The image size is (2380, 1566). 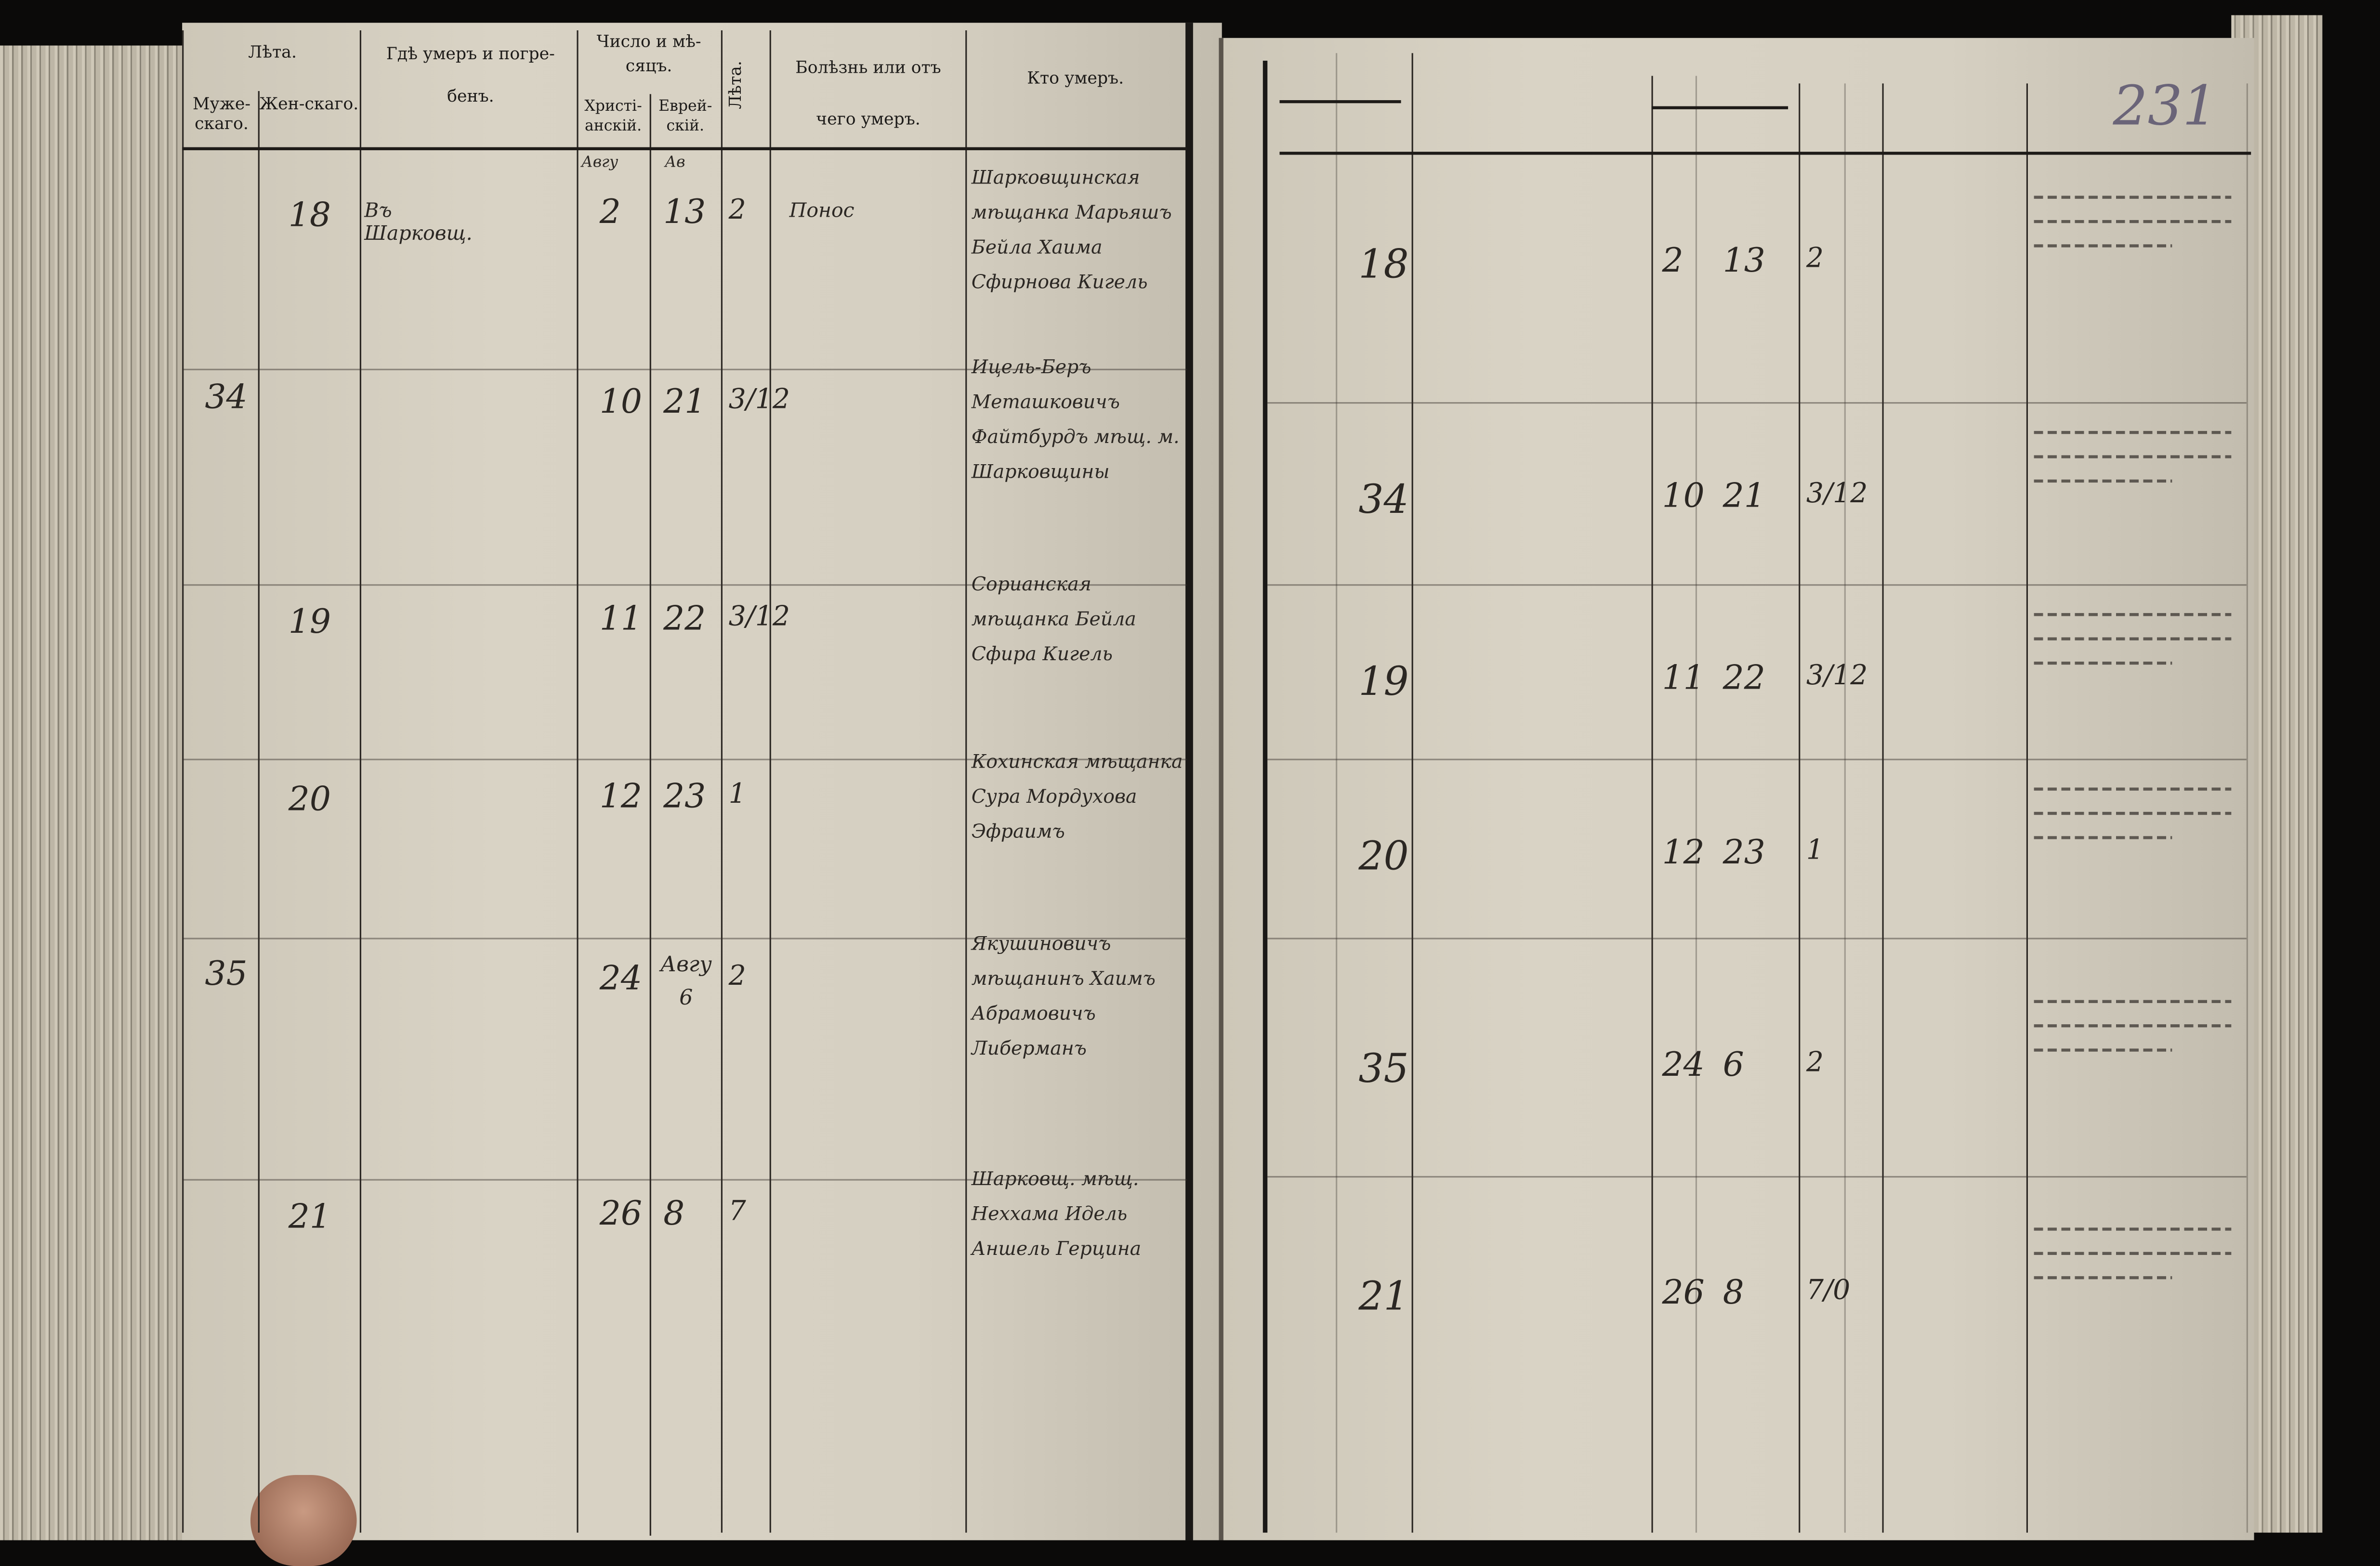 I want to click on entry-number: 18, so click(x=1384, y=265).